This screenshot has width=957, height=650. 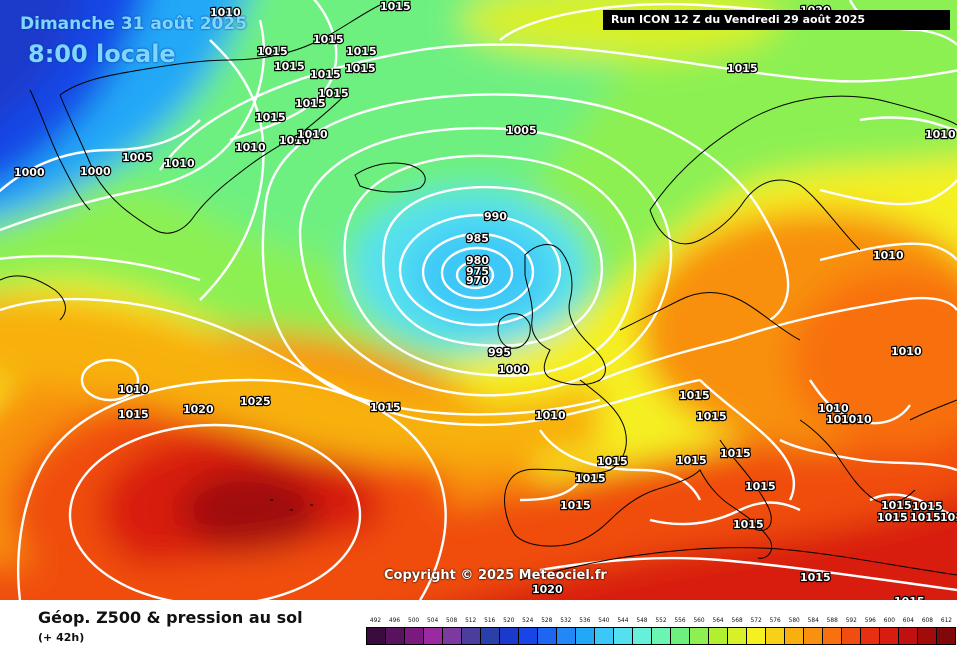 What do you see at coordinates (375, 620) in the screenshot?
I see `scale-tick-label: 492` at bounding box center [375, 620].